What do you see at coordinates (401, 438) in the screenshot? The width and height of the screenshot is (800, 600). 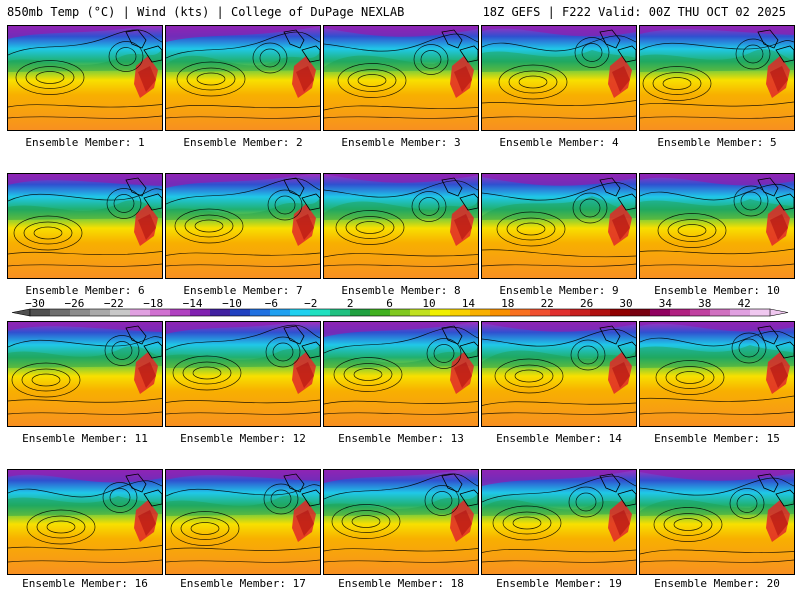 I see `ensemble-member-label: Ensemble Member: 13` at bounding box center [401, 438].